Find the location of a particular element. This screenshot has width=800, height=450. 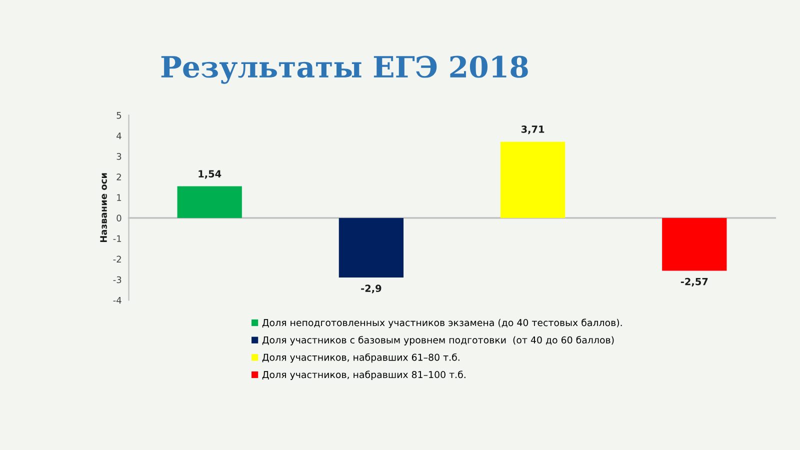

y-tick-label: 5 is located at coordinates (119, 115).